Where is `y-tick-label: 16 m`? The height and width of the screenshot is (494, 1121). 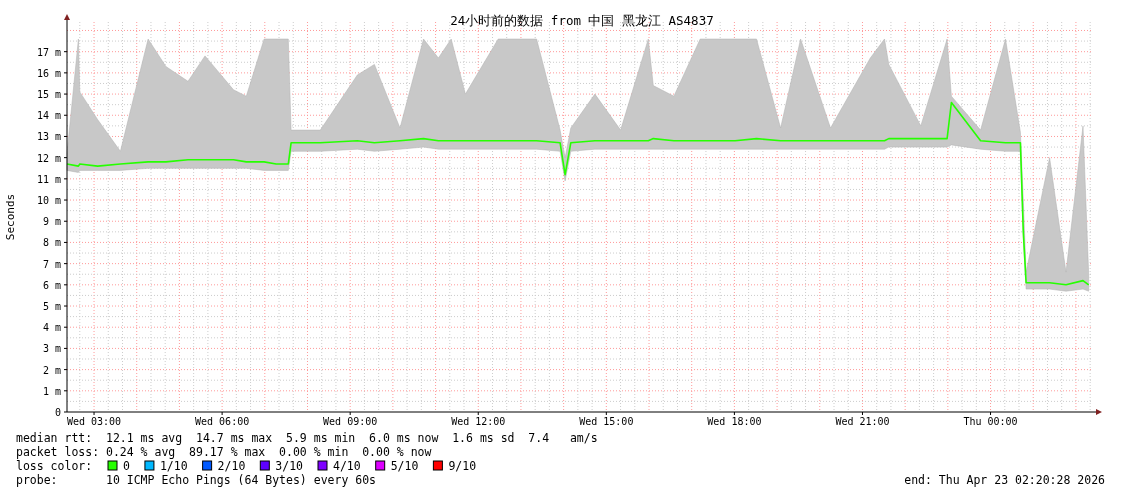
y-tick-label: 16 m is located at coordinates (48, 73).